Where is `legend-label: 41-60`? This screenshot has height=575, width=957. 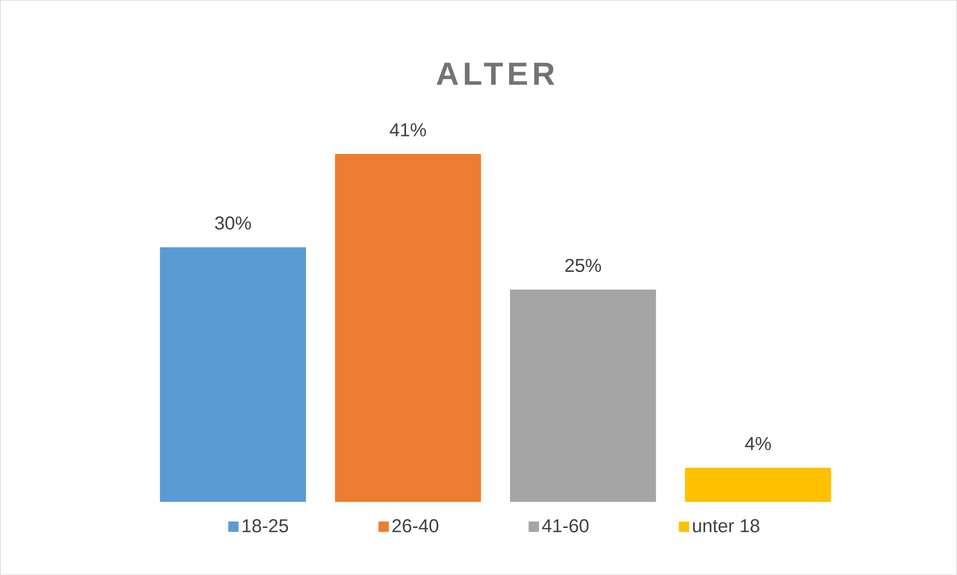
legend-label: 41-60 is located at coordinates (565, 525).